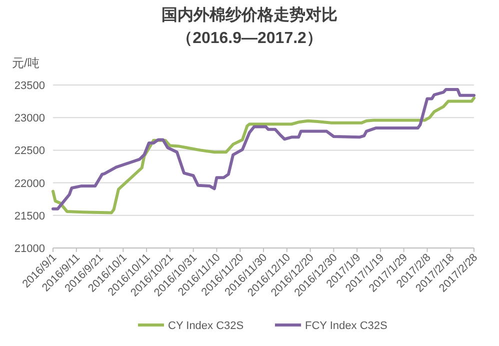 This screenshot has height=346, width=499. Describe the element at coordinates (29, 118) in the screenshot. I see `y-tick-label: 23000` at that location.